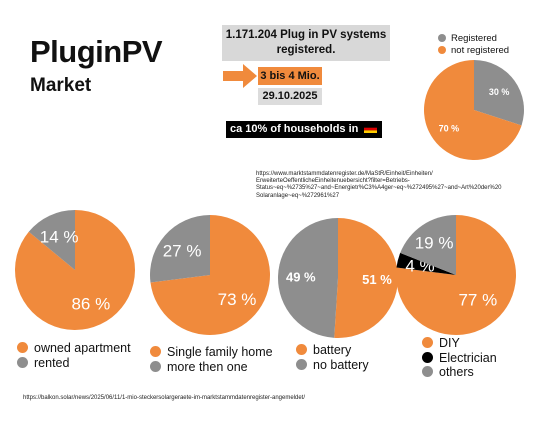  Describe the element at coordinates (96, 51) in the screenshot. I see `page-title: PluginPV` at that location.